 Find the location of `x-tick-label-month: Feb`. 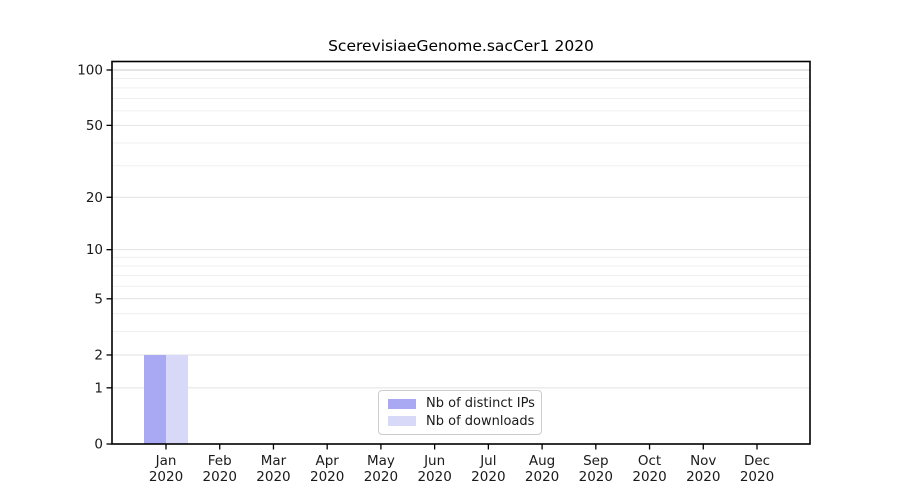

x-tick-label-month: Feb is located at coordinates (220, 461).